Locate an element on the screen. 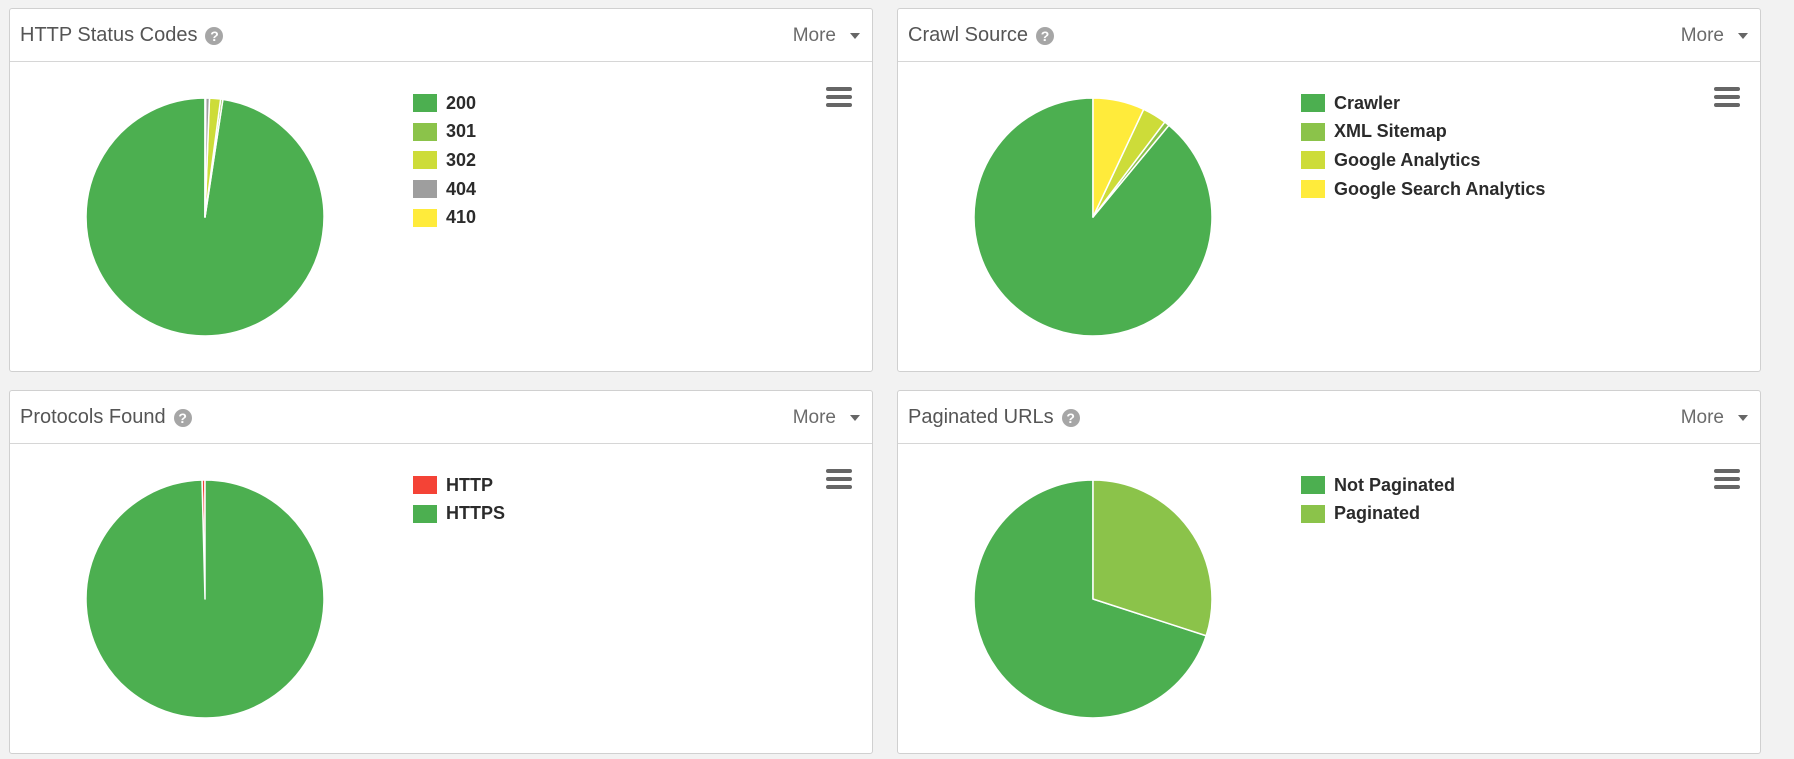 This screenshot has width=1794, height=759. chart-legend: HTTP HTTPS is located at coordinates (459, 499).